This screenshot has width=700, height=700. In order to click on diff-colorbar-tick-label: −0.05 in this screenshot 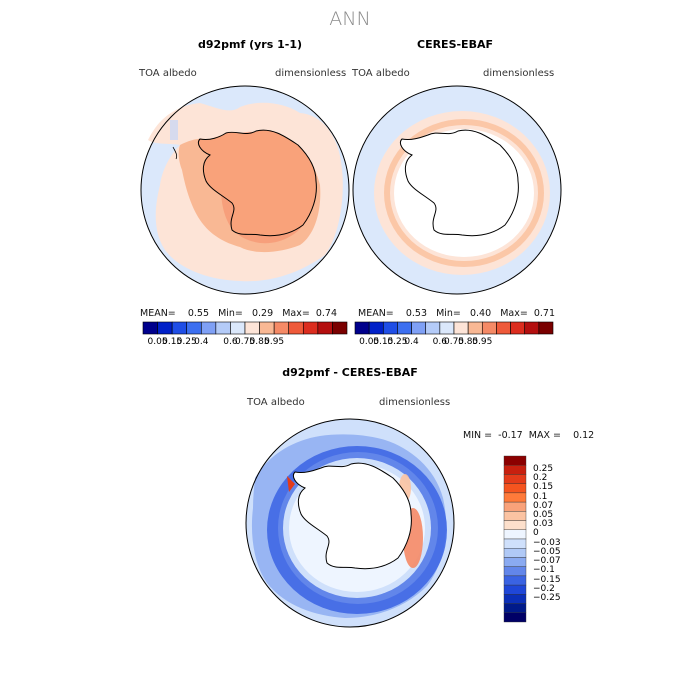, I will do `click(547, 551)`.